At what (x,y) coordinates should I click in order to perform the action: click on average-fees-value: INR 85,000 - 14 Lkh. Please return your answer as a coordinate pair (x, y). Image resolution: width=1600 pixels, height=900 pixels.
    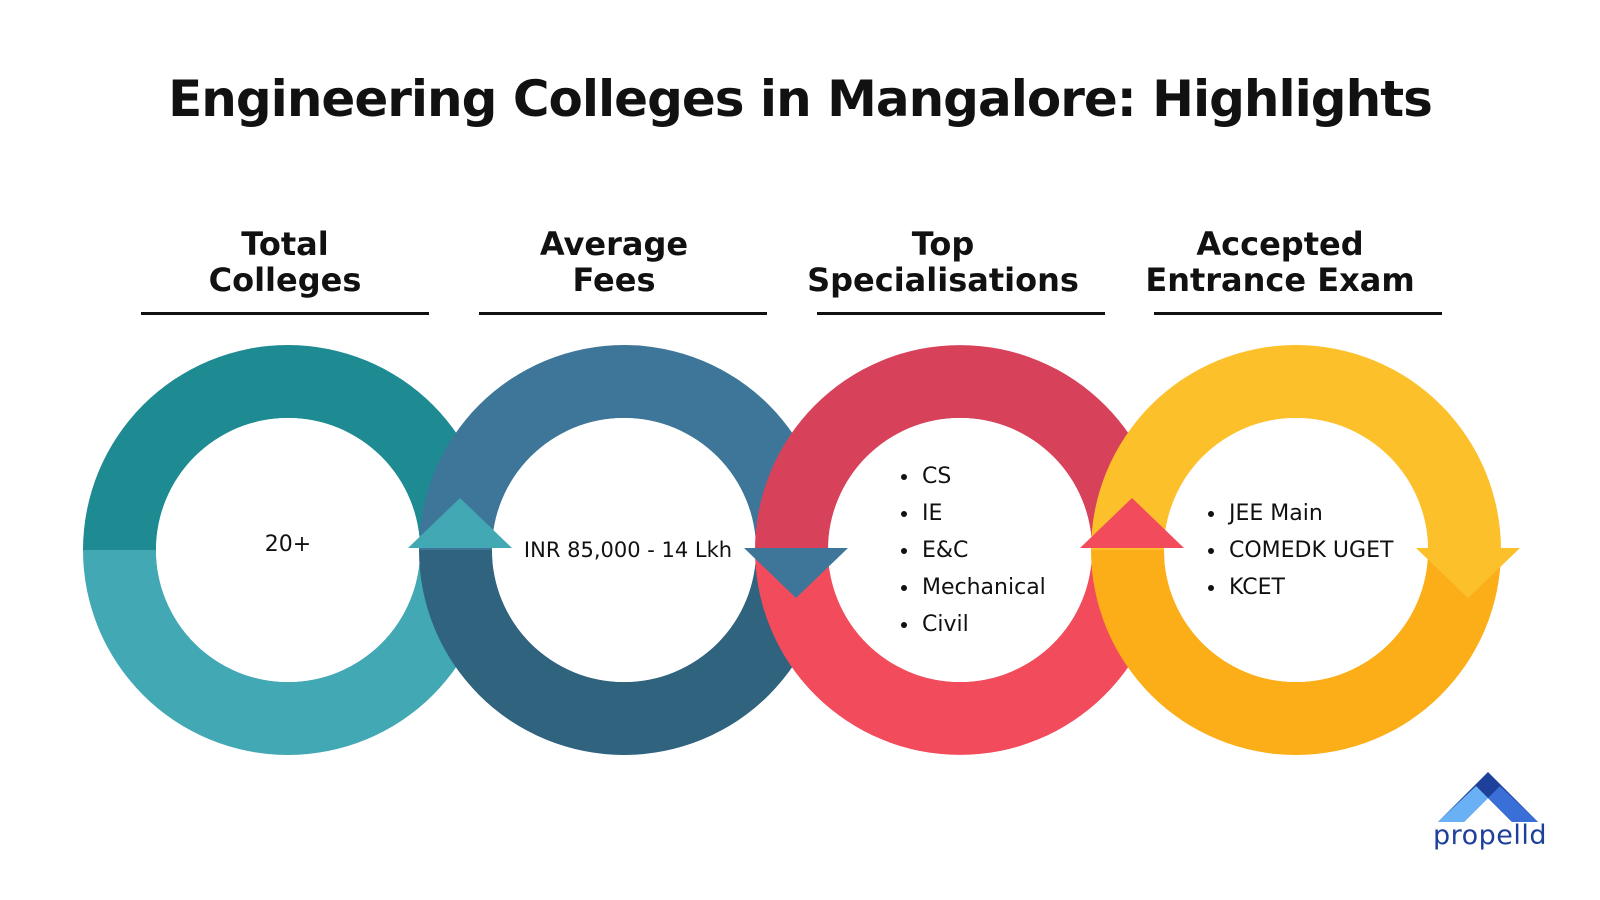
    Looking at the image, I should click on (628, 550).